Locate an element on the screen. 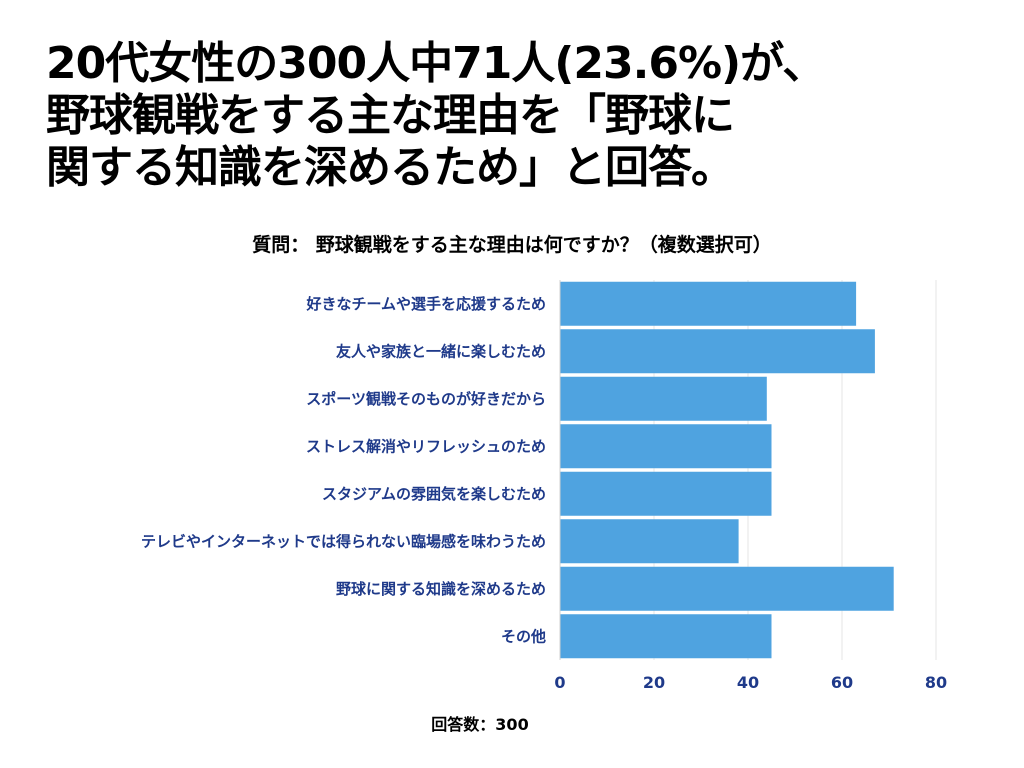 The image size is (1024, 768). category-label: 好きなチームや選手を応援するため is located at coordinates (425, 304).